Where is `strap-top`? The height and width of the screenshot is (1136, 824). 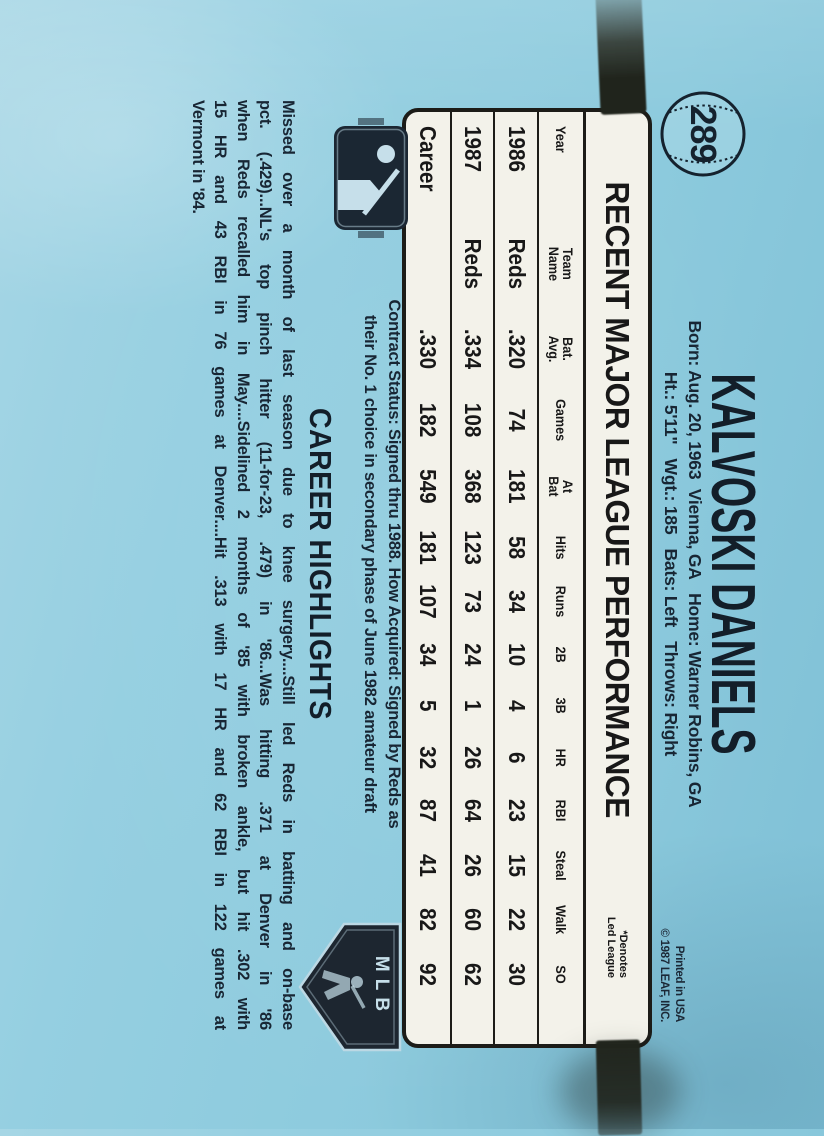
strap-top is located at coordinates (621, 57).